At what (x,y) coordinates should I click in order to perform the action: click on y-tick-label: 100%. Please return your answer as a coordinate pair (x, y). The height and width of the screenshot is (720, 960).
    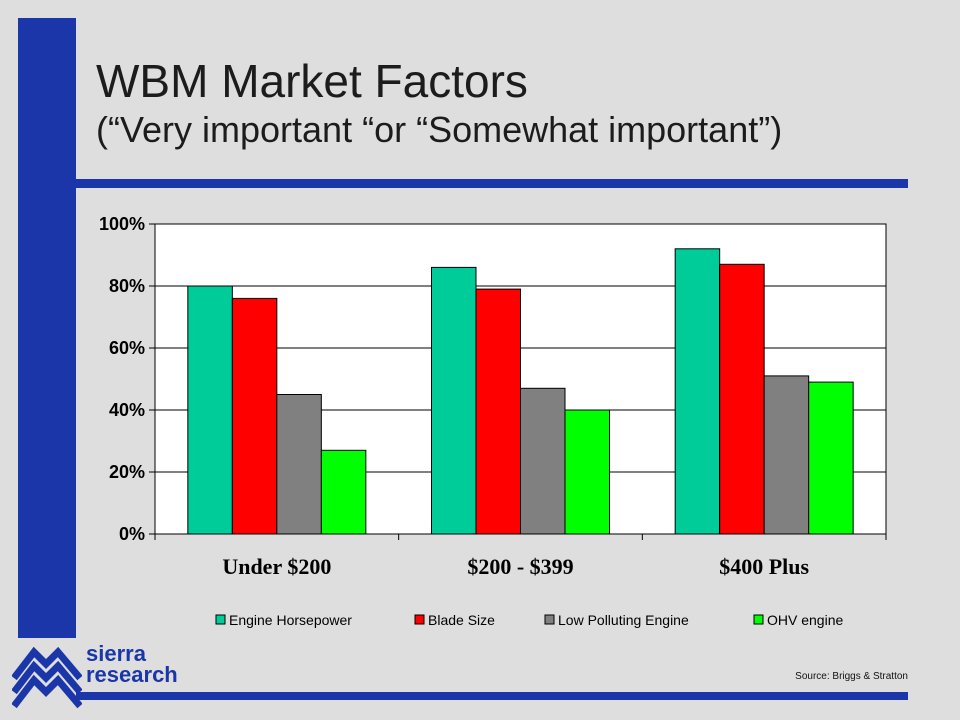
    Looking at the image, I should click on (122, 224).